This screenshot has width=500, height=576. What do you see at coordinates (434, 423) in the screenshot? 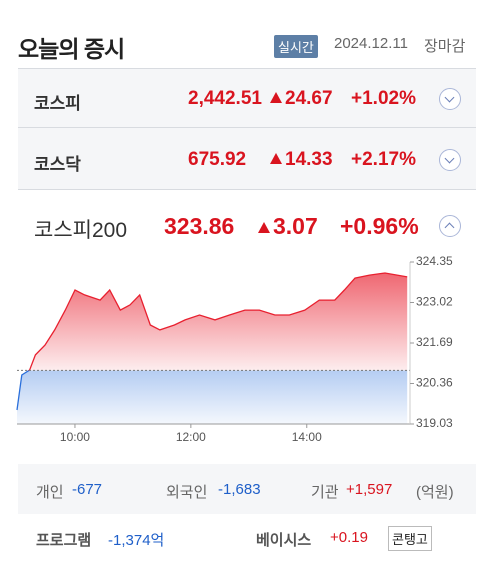
I see `y-tick-label: 319.03` at bounding box center [434, 423].